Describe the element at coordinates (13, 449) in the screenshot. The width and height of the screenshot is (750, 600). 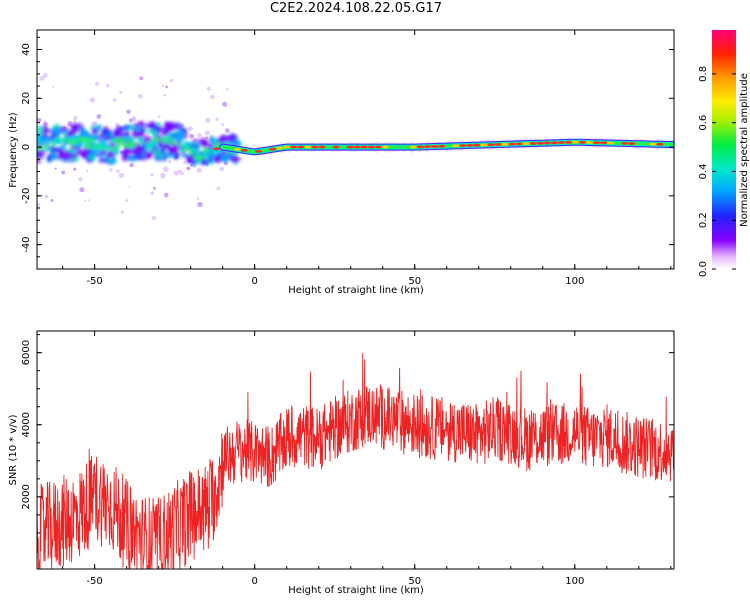
I see `snr-y-label: SNR (10 * v/v)` at that location.